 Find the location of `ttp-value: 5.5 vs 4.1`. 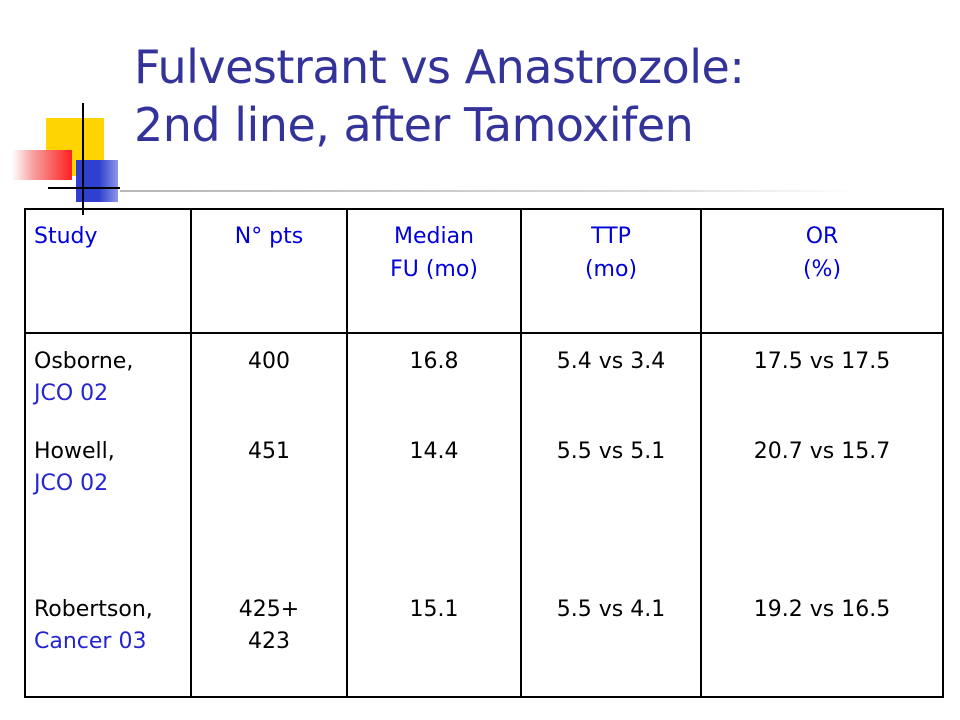

ttp-value: 5.5 vs 4.1 is located at coordinates (611, 609).